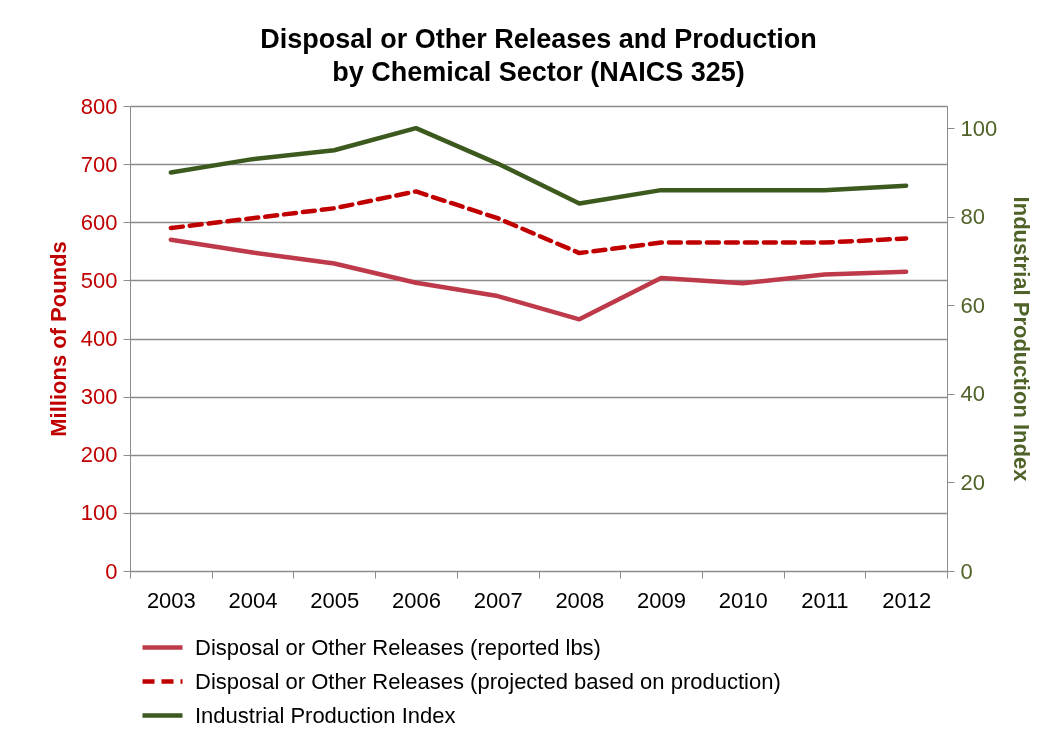 This screenshot has height=754, width=1042. What do you see at coordinates (972, 305) in the screenshot?
I see `y2-tick-label: 60` at bounding box center [972, 305].